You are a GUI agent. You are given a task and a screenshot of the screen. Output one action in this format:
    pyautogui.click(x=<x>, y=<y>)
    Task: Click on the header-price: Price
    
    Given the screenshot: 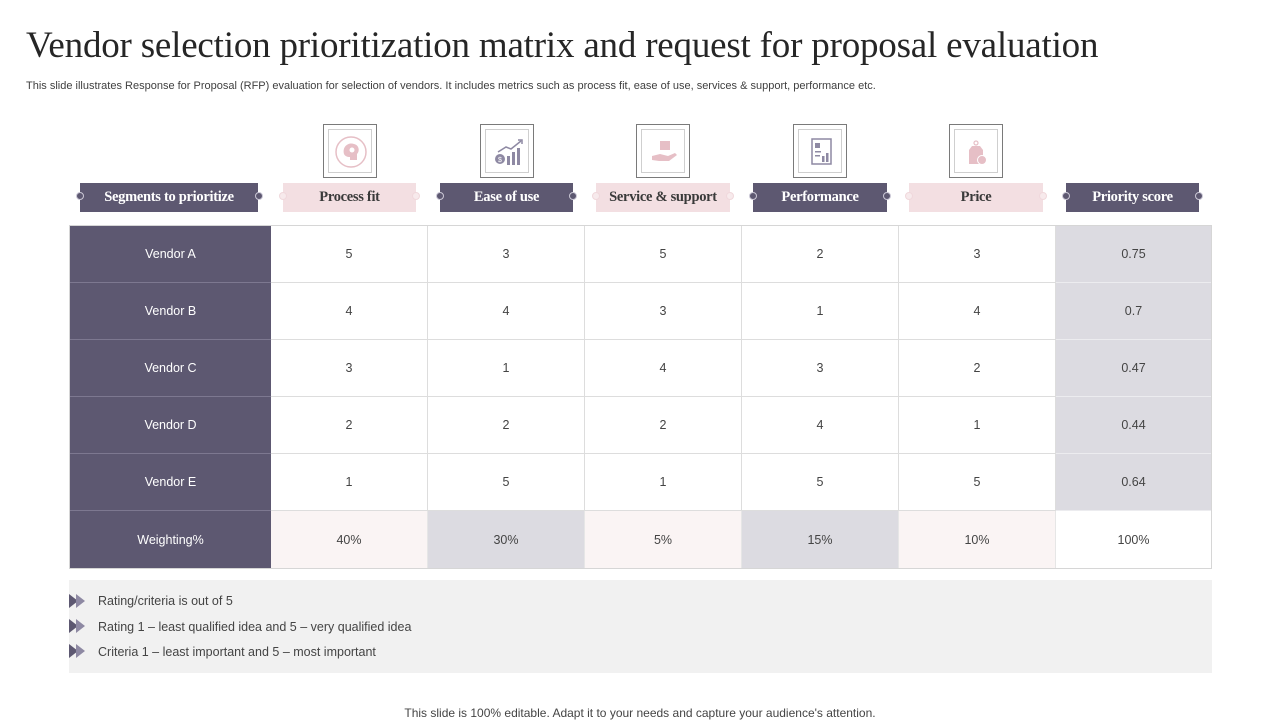 What is the action you would take?
    pyautogui.click(x=976, y=197)
    